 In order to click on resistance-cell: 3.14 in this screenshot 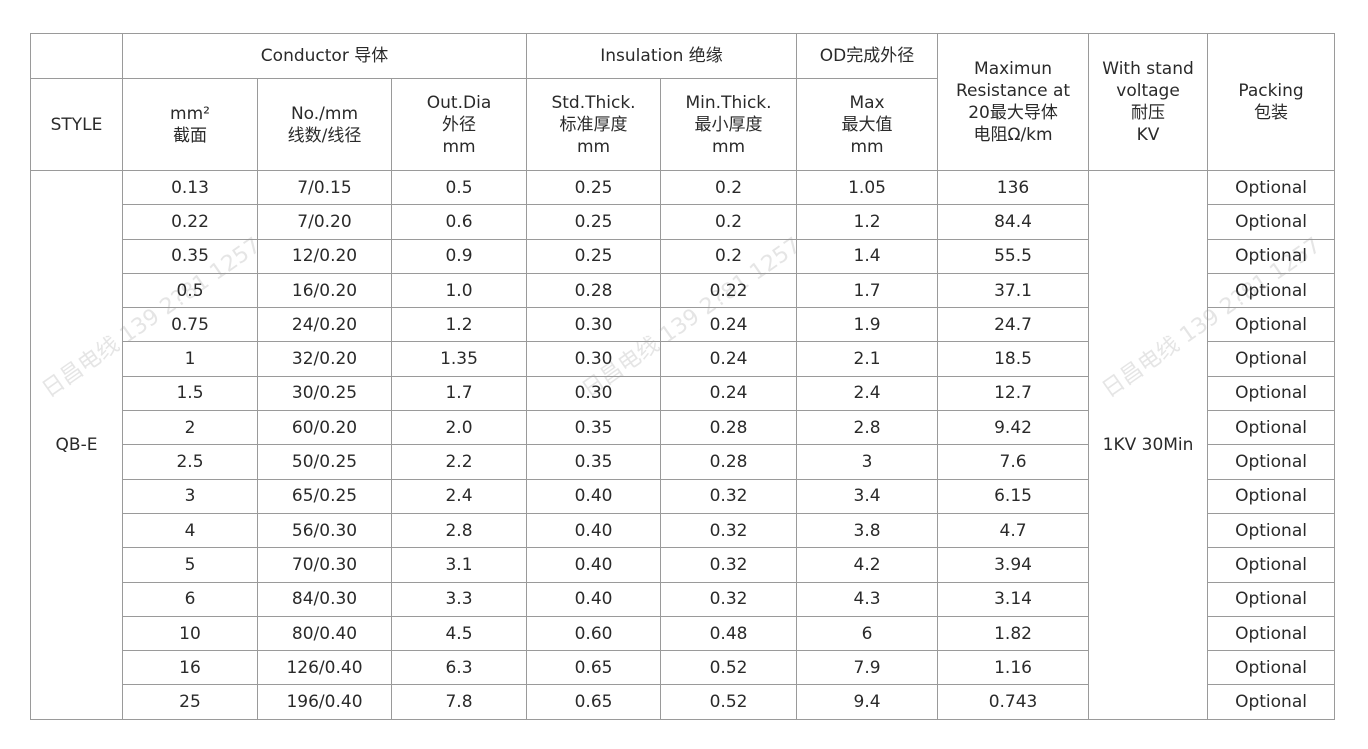, I will do `click(1013, 599)`.